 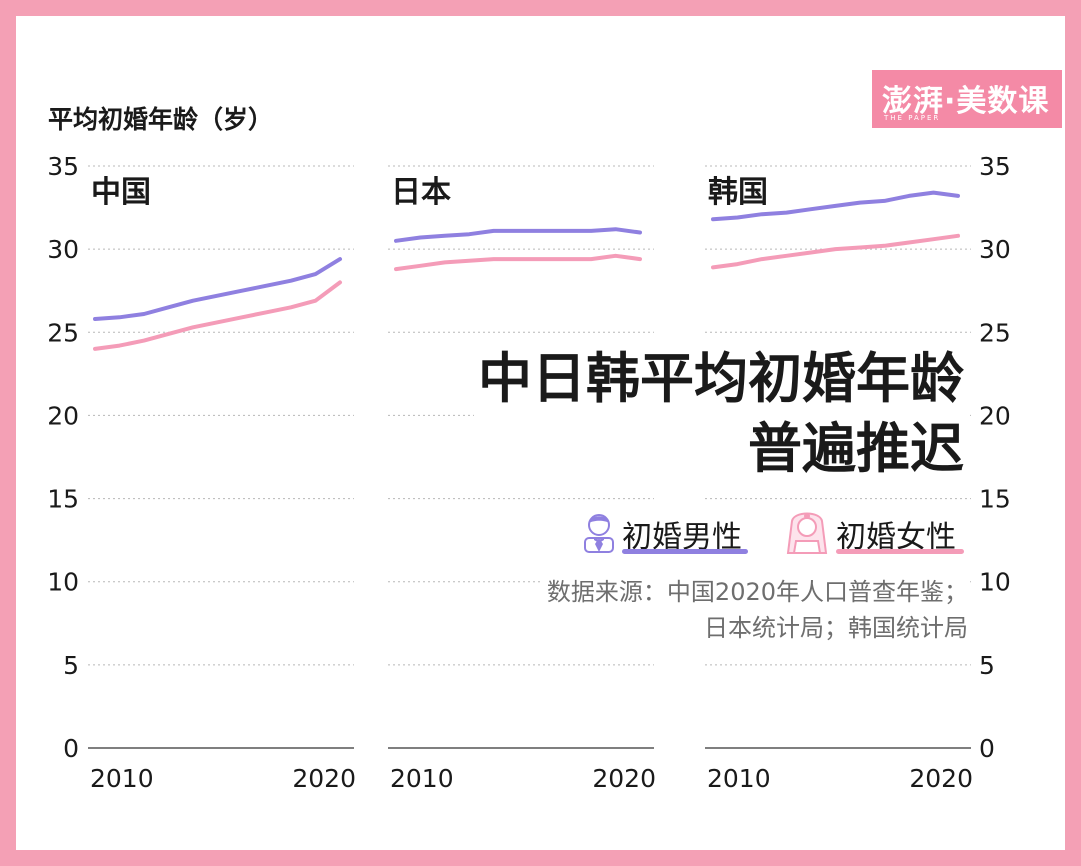 What do you see at coordinates (987, 665) in the screenshot?
I see `y-tick-label-right: 5` at bounding box center [987, 665].